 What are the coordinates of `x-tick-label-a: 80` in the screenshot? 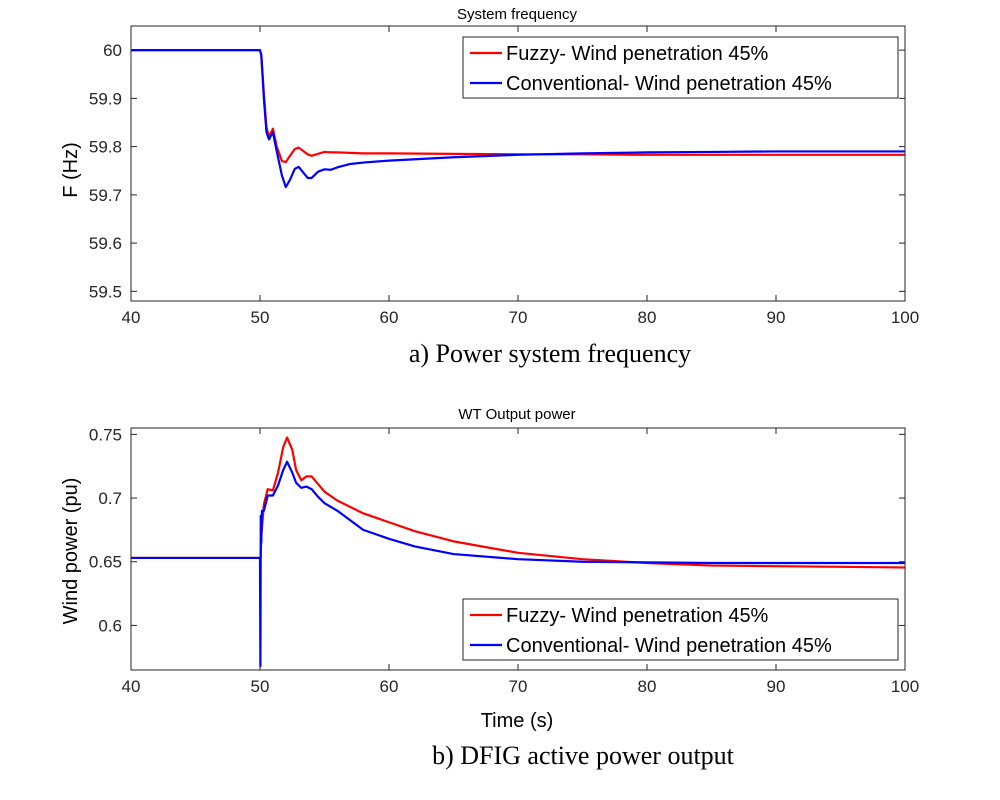 It's located at (647, 317).